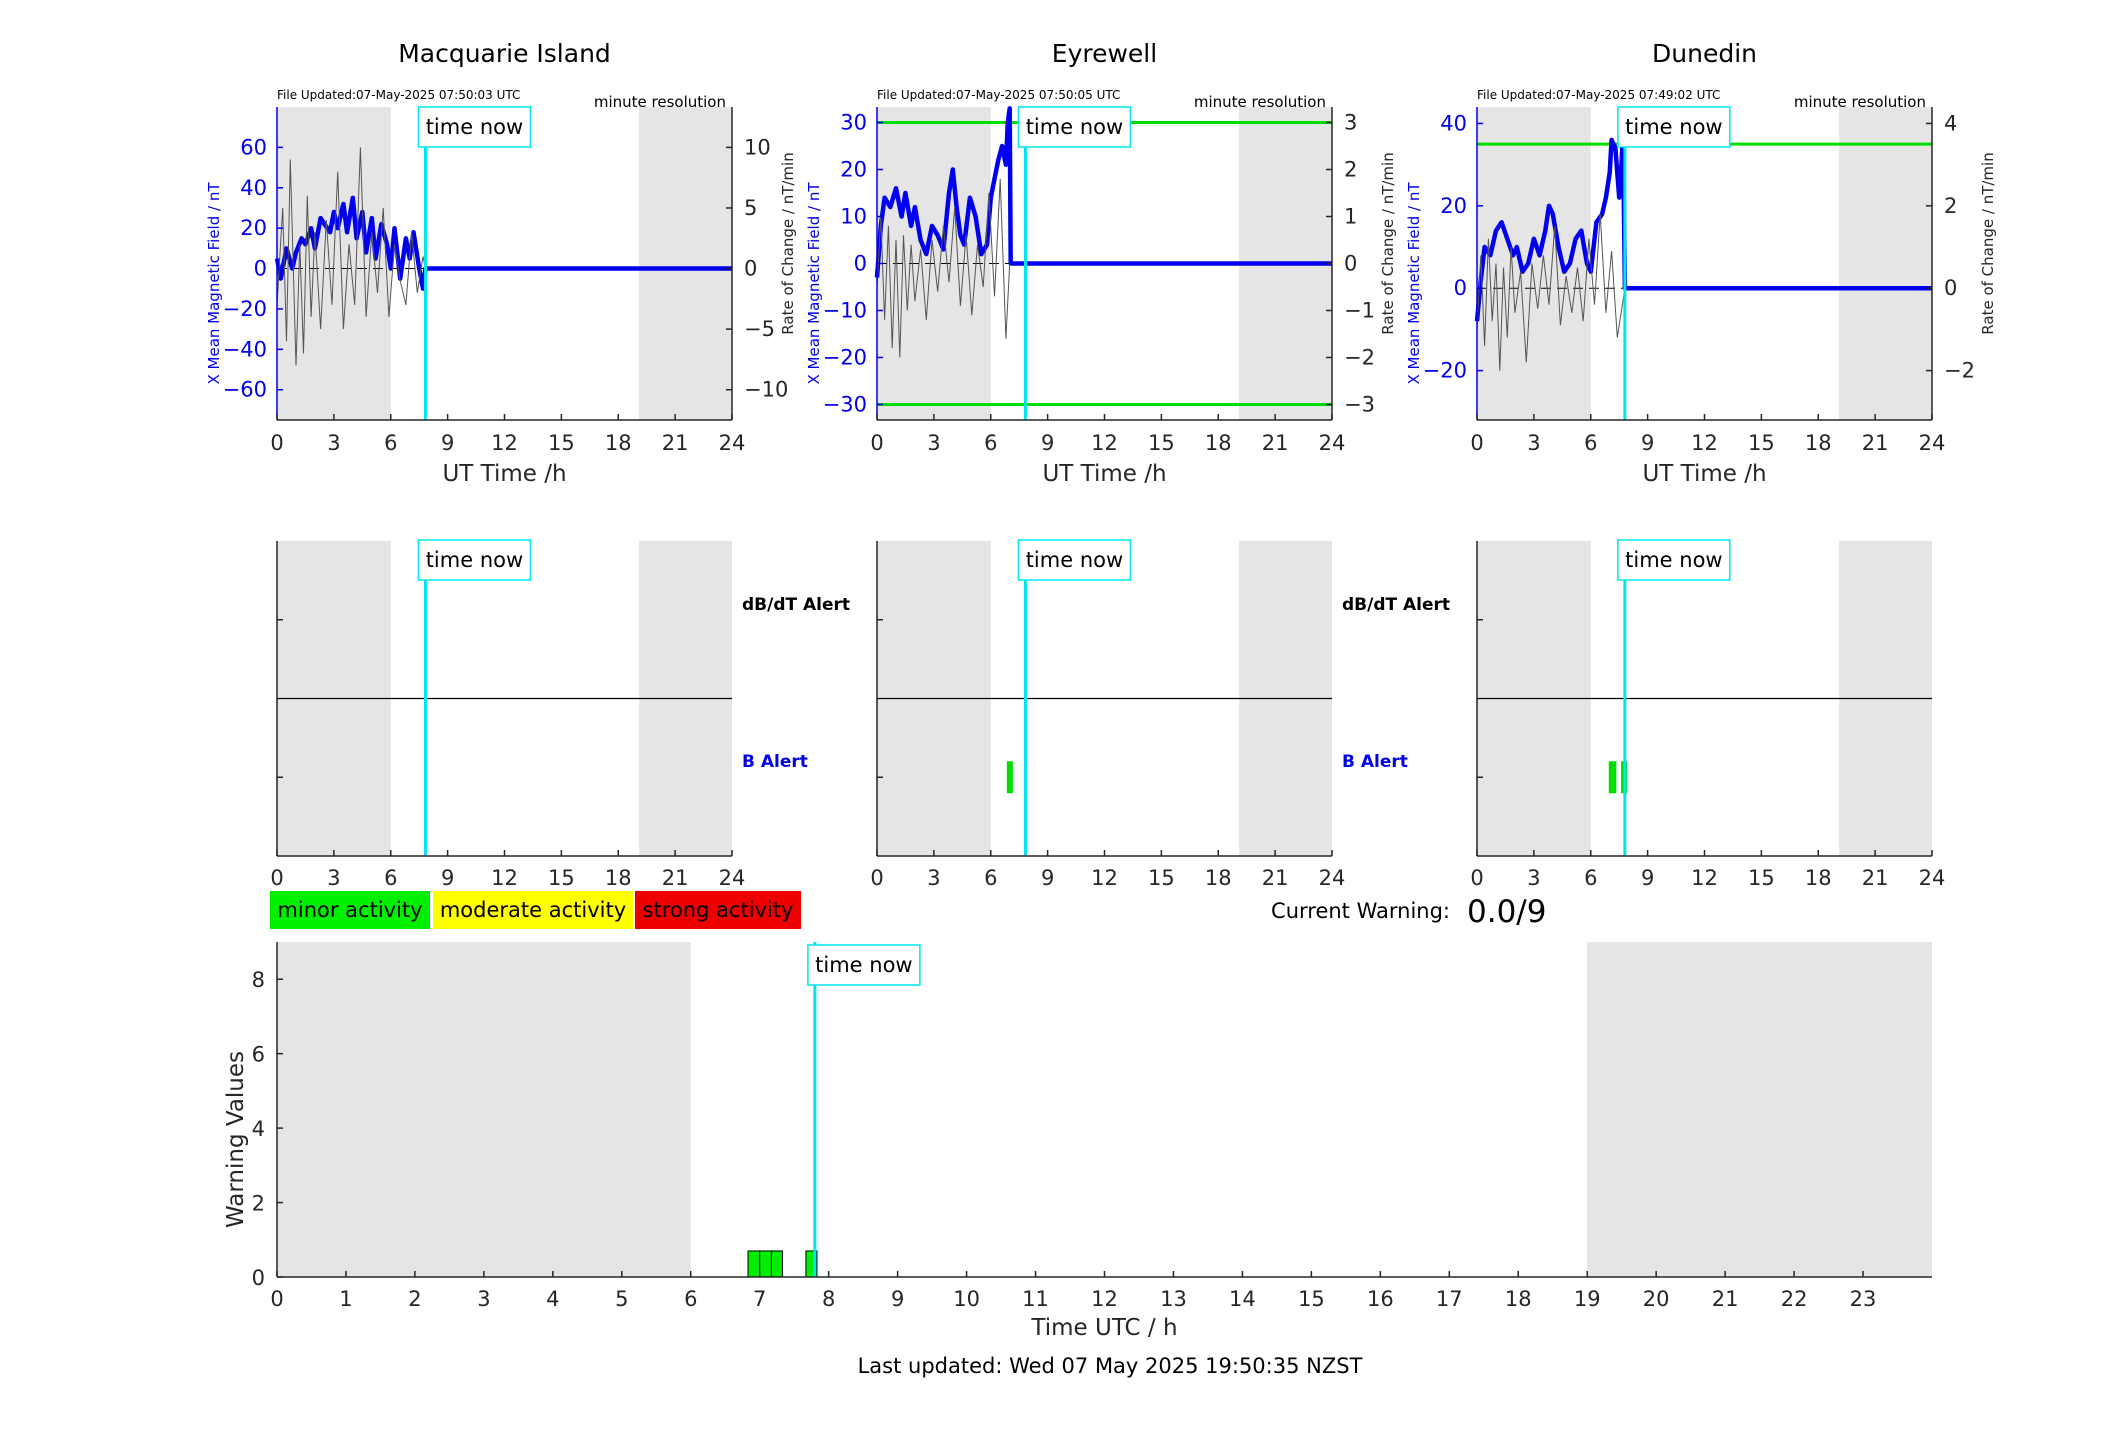  Describe the element at coordinates (1359, 310) in the screenshot. I see `right-ytick-label: −1` at that location.